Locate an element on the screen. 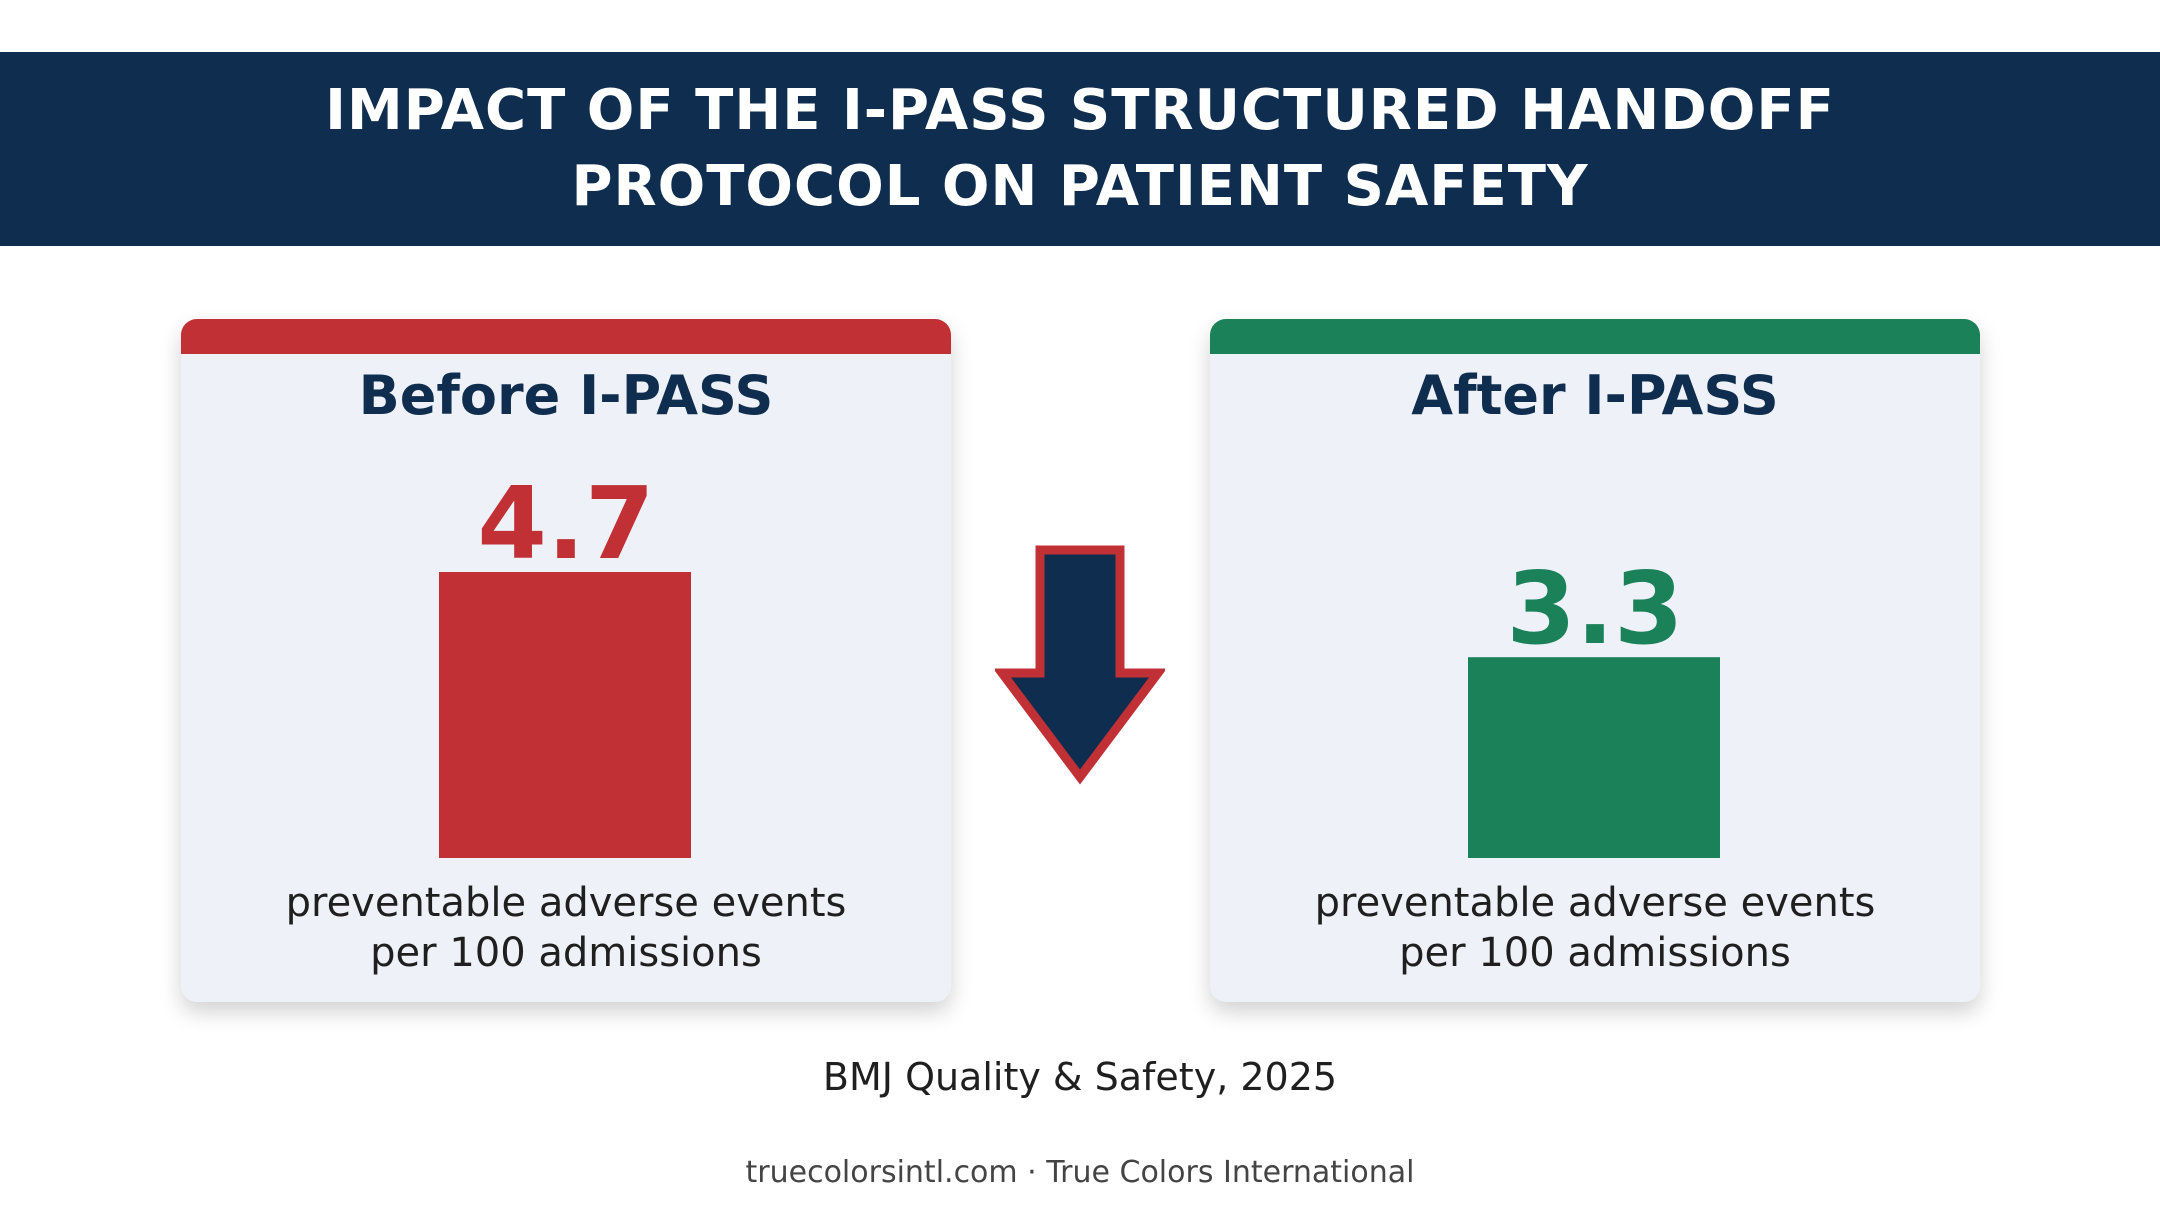 This screenshot has width=2160, height=1206. after-card-accent-strip is located at coordinates (1595, 336).